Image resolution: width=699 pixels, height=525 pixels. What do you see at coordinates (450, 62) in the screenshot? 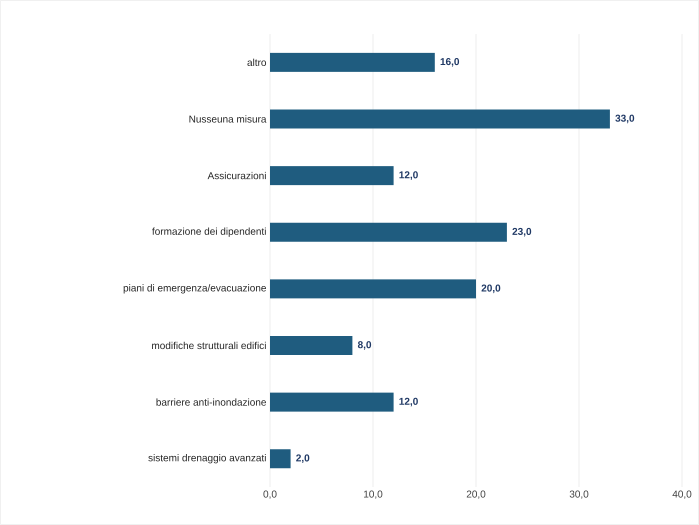
I see `data-label: 16,0` at bounding box center [450, 62].